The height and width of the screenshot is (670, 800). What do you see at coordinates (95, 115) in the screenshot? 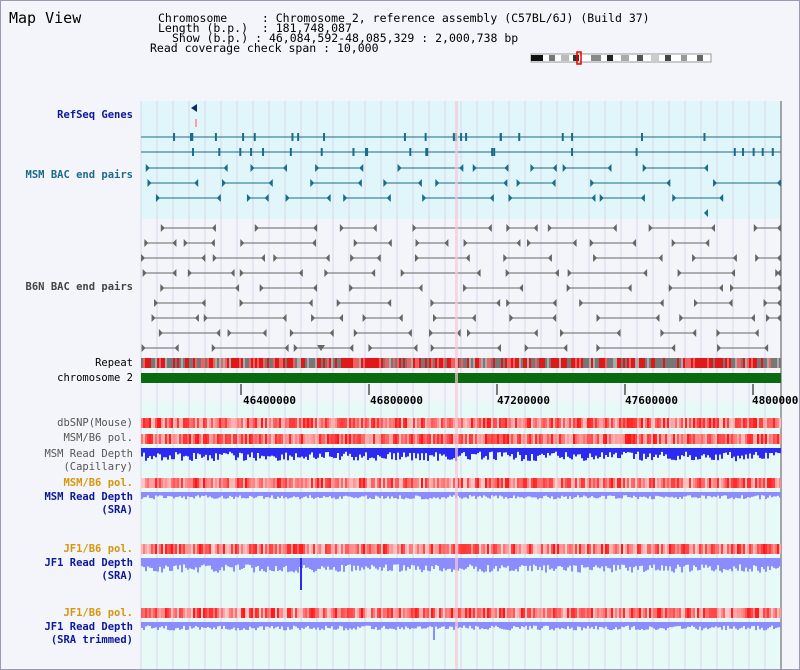
I see `track-label-refseq: RefSeq Genes` at bounding box center [95, 115].